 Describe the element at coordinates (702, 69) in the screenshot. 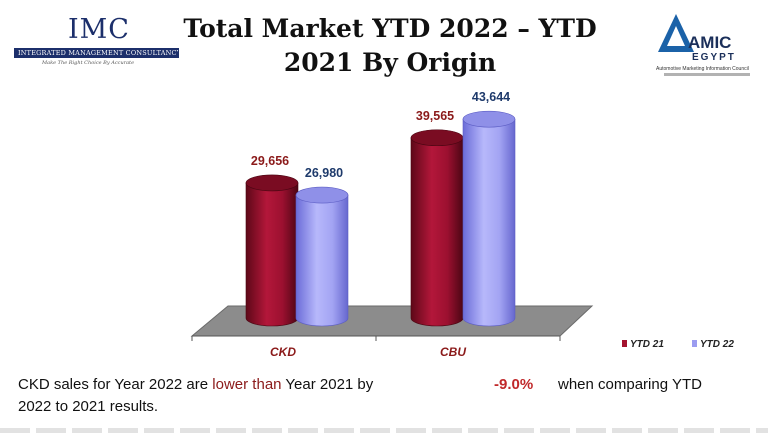

I see `amic-logo-org-name: Automotive Marketing Information Council` at that location.